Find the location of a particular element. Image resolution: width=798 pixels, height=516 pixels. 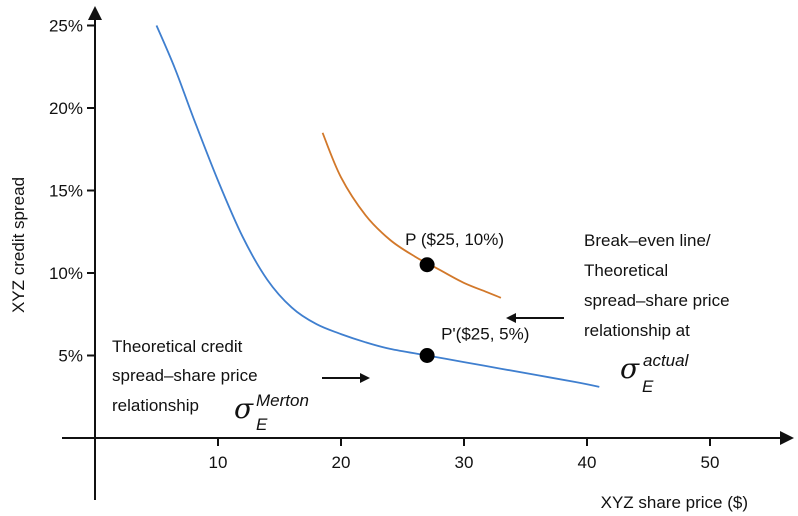

y-tick-label: 15% is located at coordinates (66, 191).